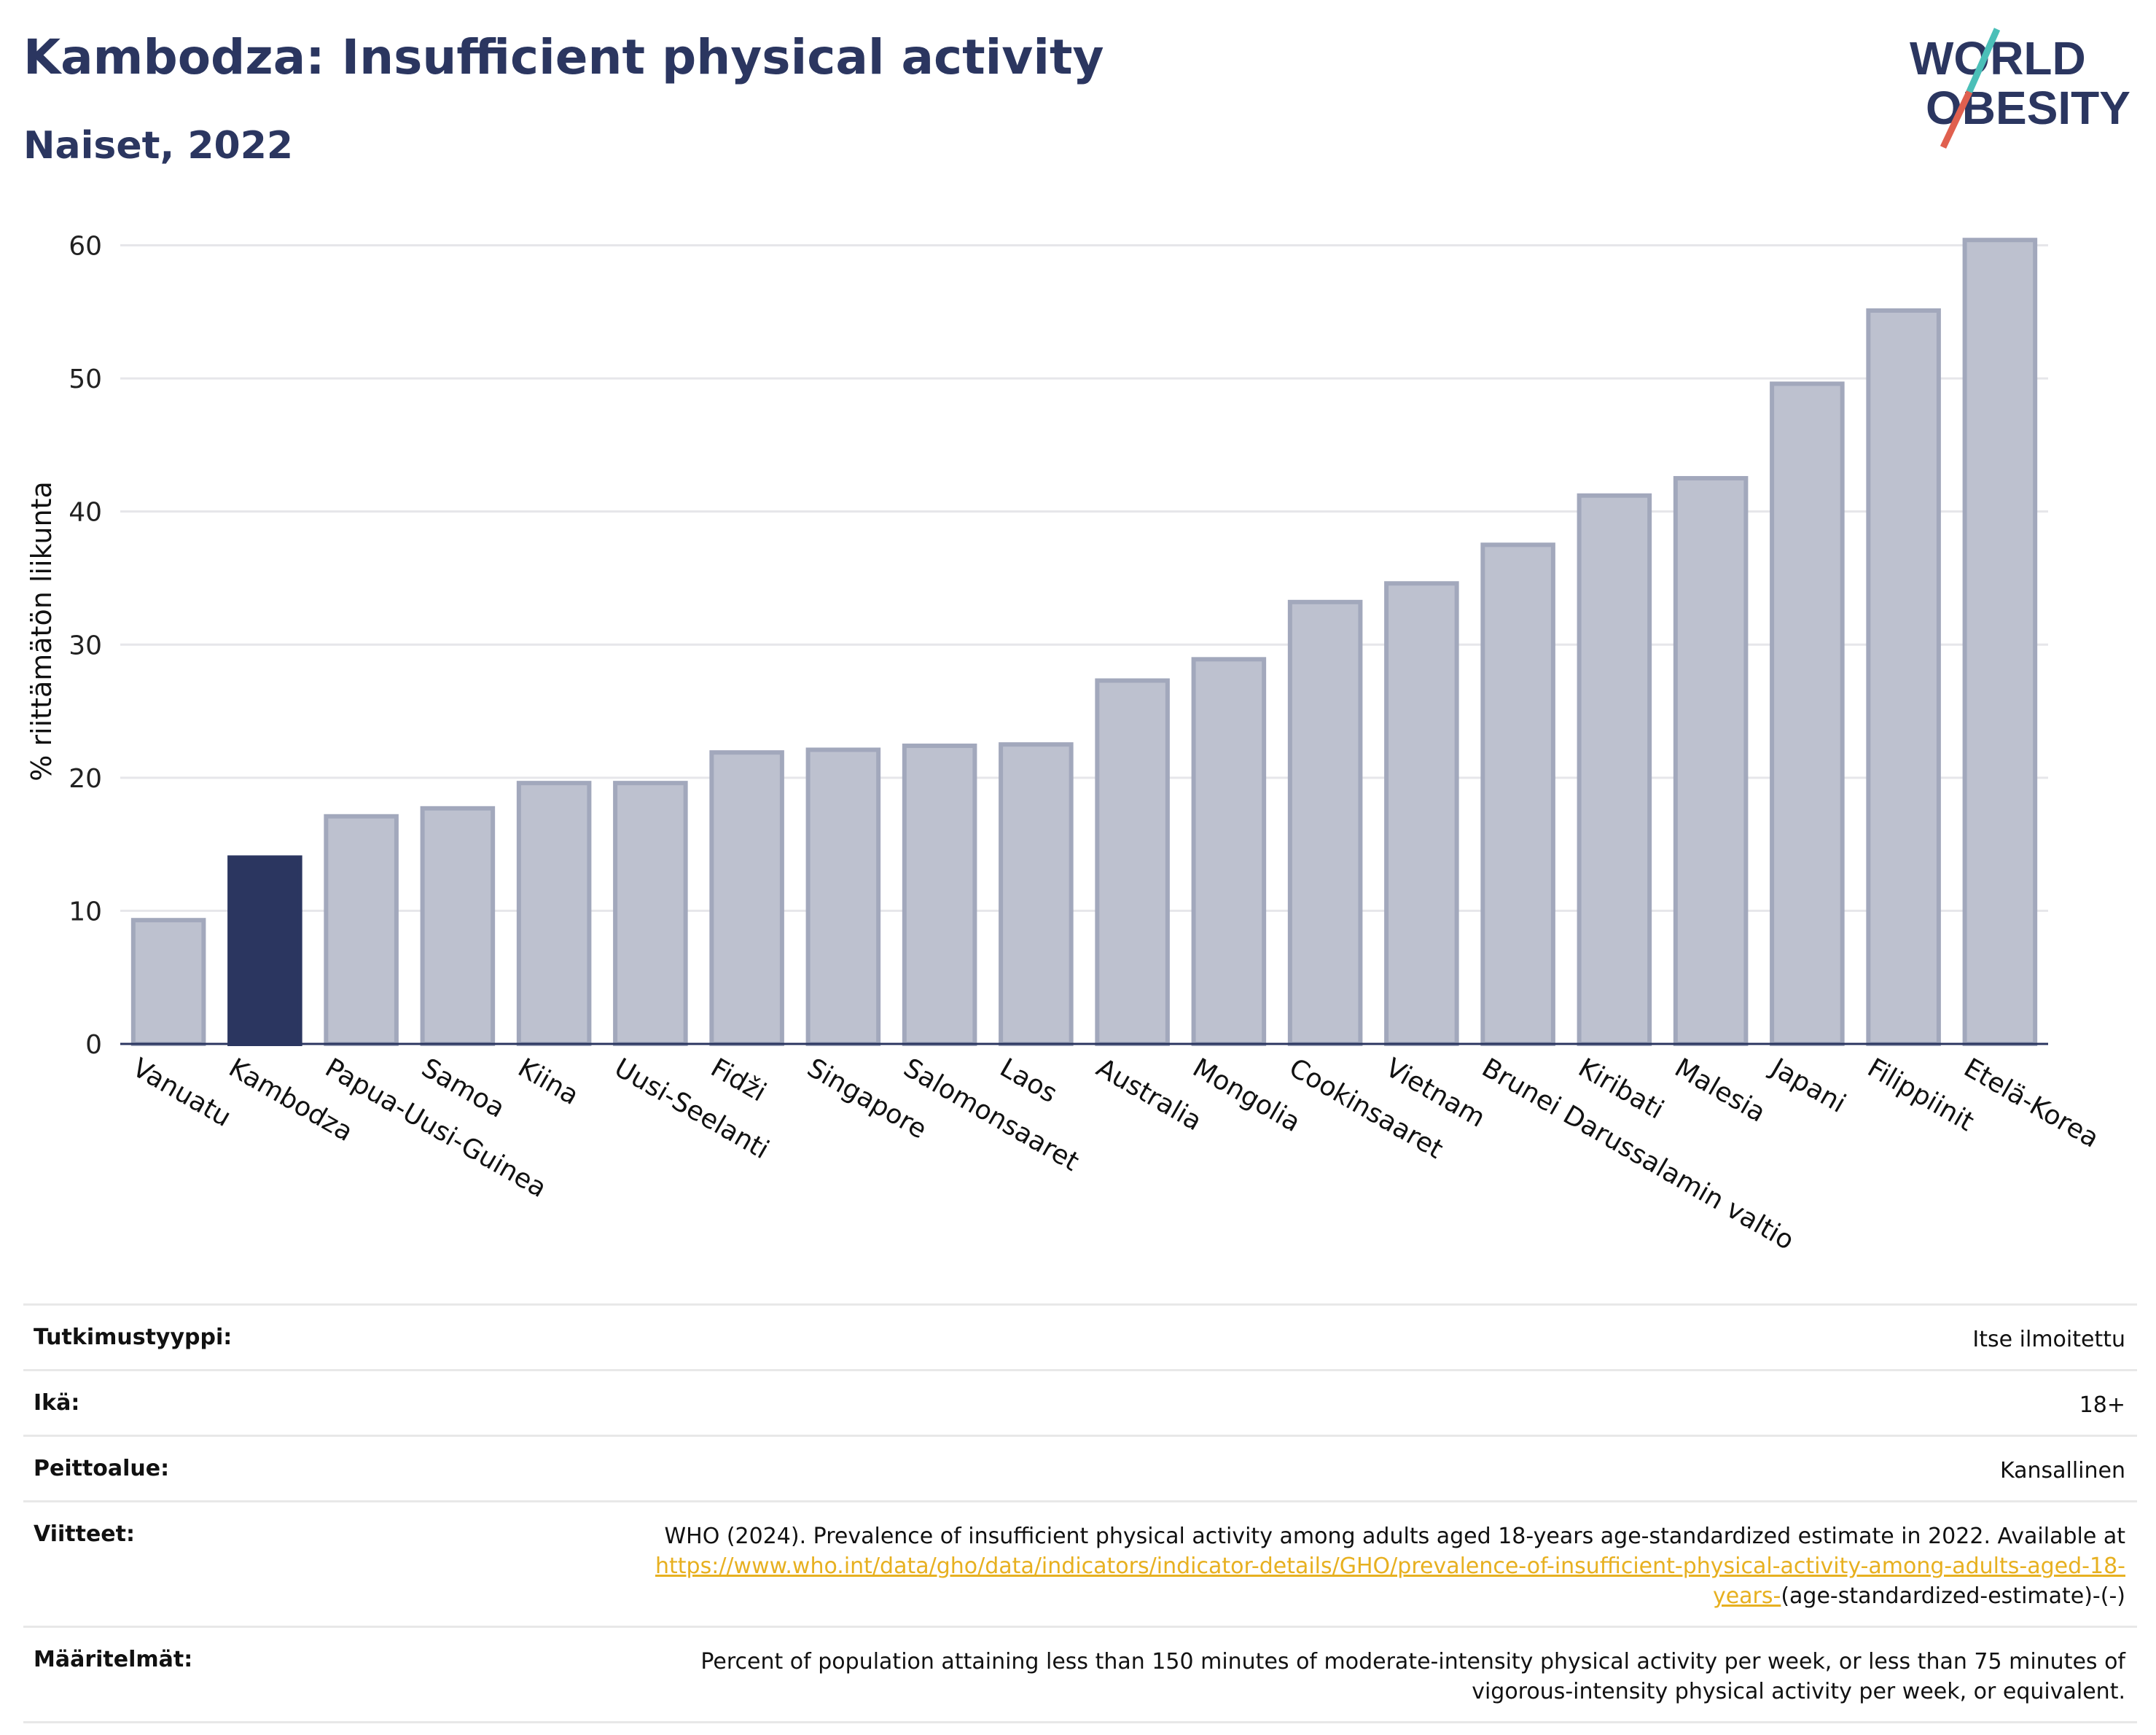 The width and height of the screenshot is (2156, 1735). I want to click on y-tick-label: 60, so click(86, 247).